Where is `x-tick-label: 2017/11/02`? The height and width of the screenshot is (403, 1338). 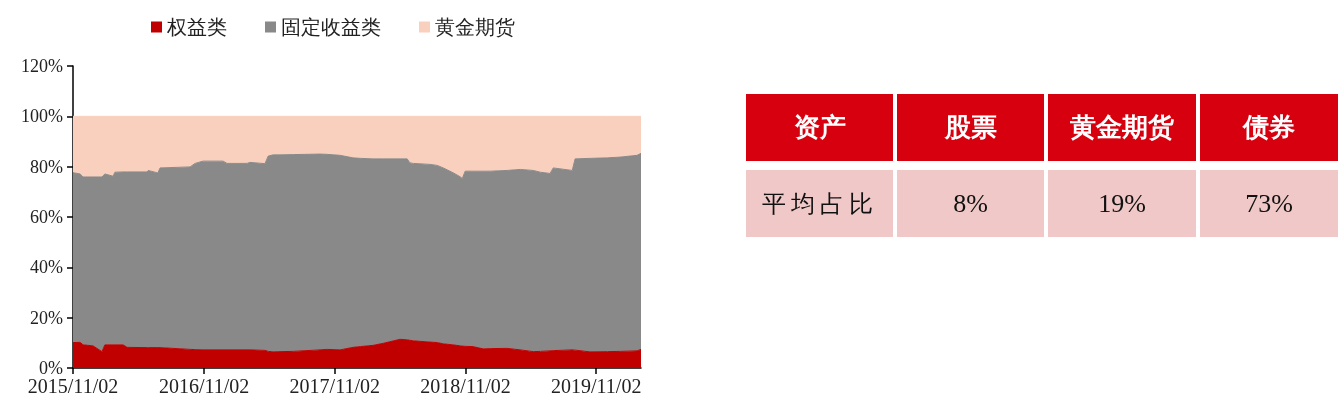 x-tick-label: 2017/11/02 is located at coordinates (334, 386).